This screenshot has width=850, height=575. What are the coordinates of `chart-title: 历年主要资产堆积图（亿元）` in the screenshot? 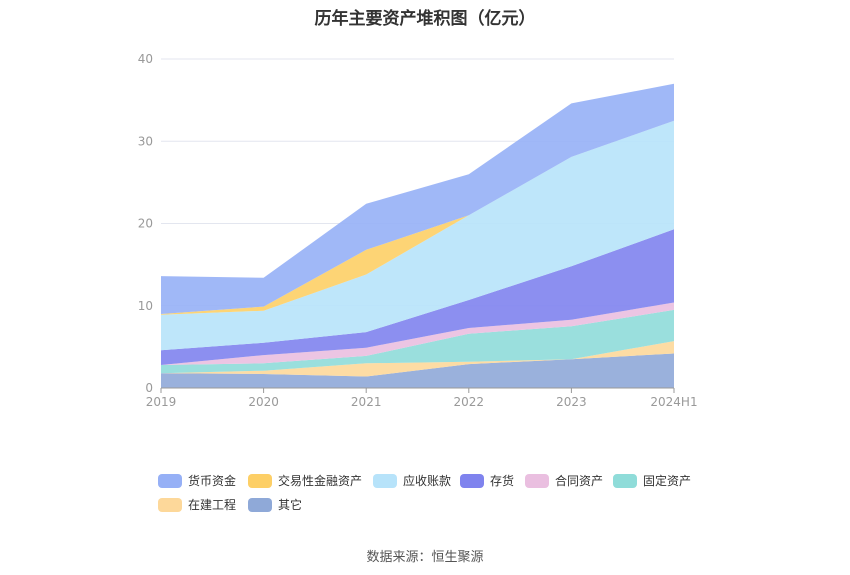 It's located at (425, 19).